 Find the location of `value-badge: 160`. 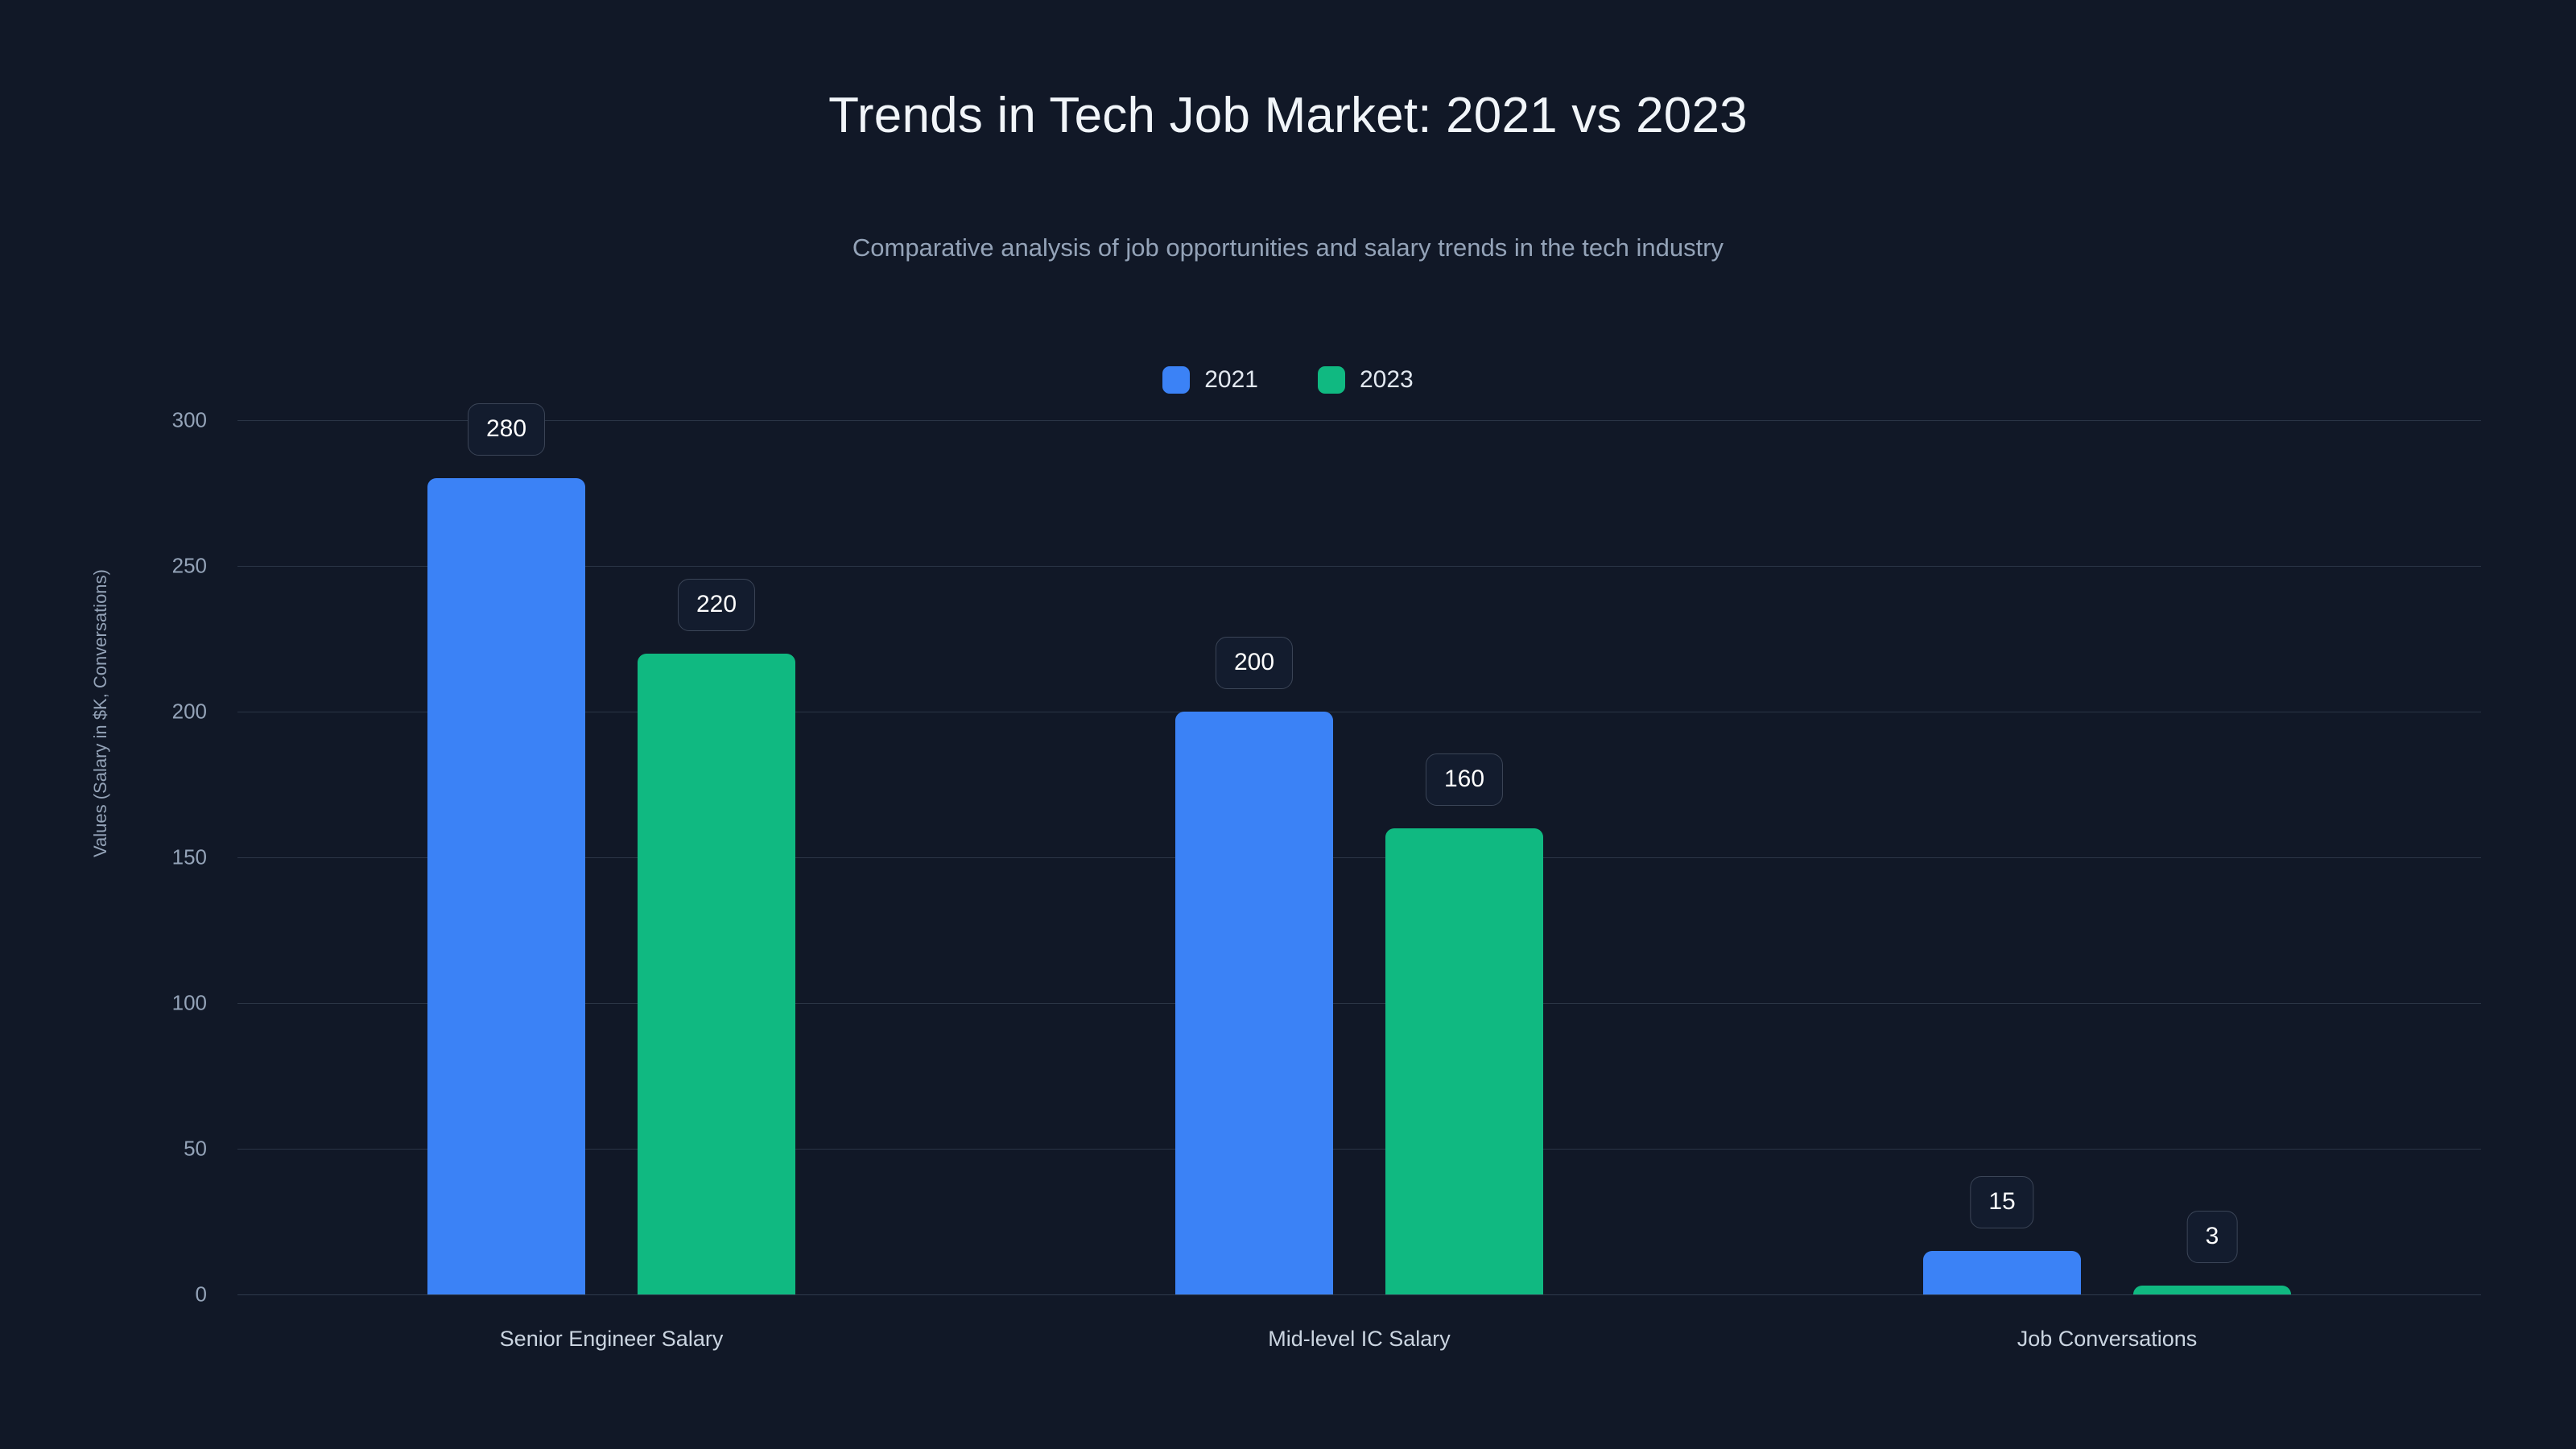

value-badge: 160 is located at coordinates (1464, 779).